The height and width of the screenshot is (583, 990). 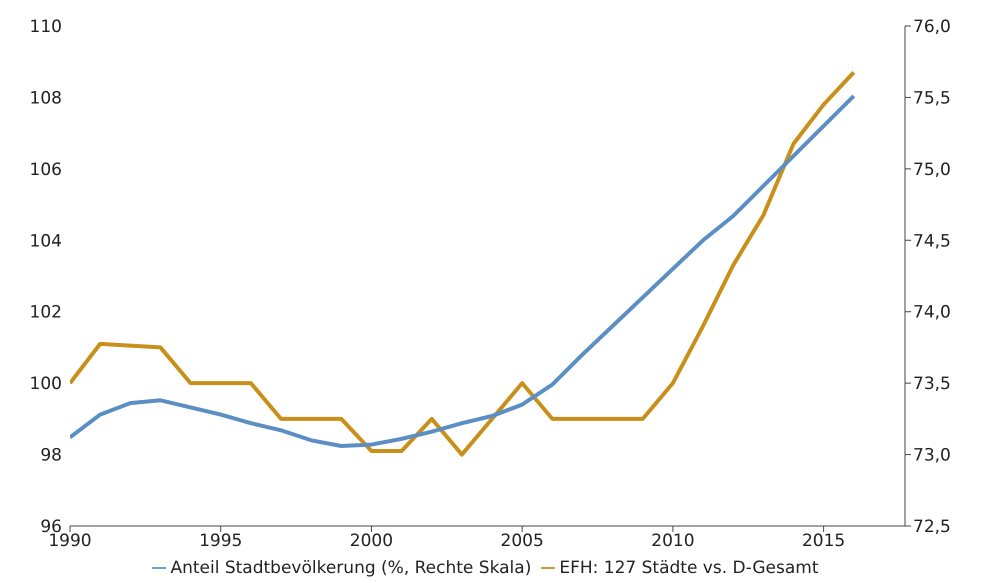 What do you see at coordinates (932, 27) in the screenshot?
I see `y2-tick-label: 76,0` at bounding box center [932, 27].